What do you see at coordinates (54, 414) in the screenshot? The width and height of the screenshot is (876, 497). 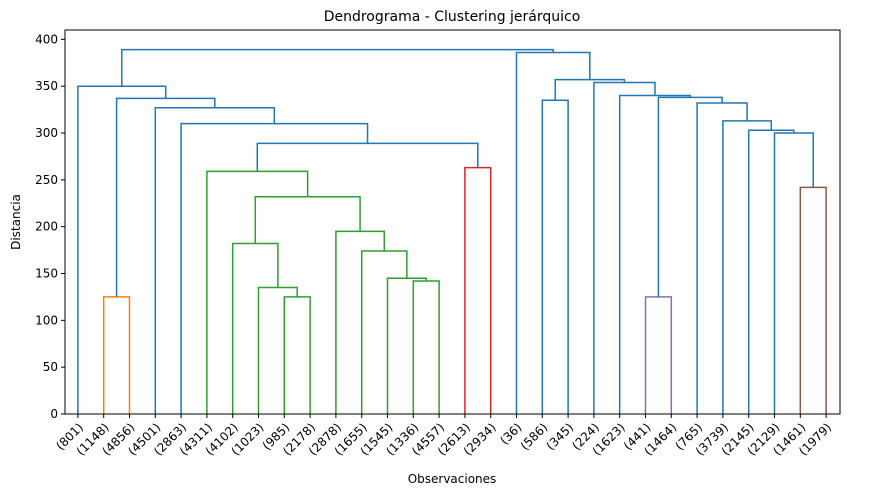 I see `y-tick-label: 0` at bounding box center [54, 414].